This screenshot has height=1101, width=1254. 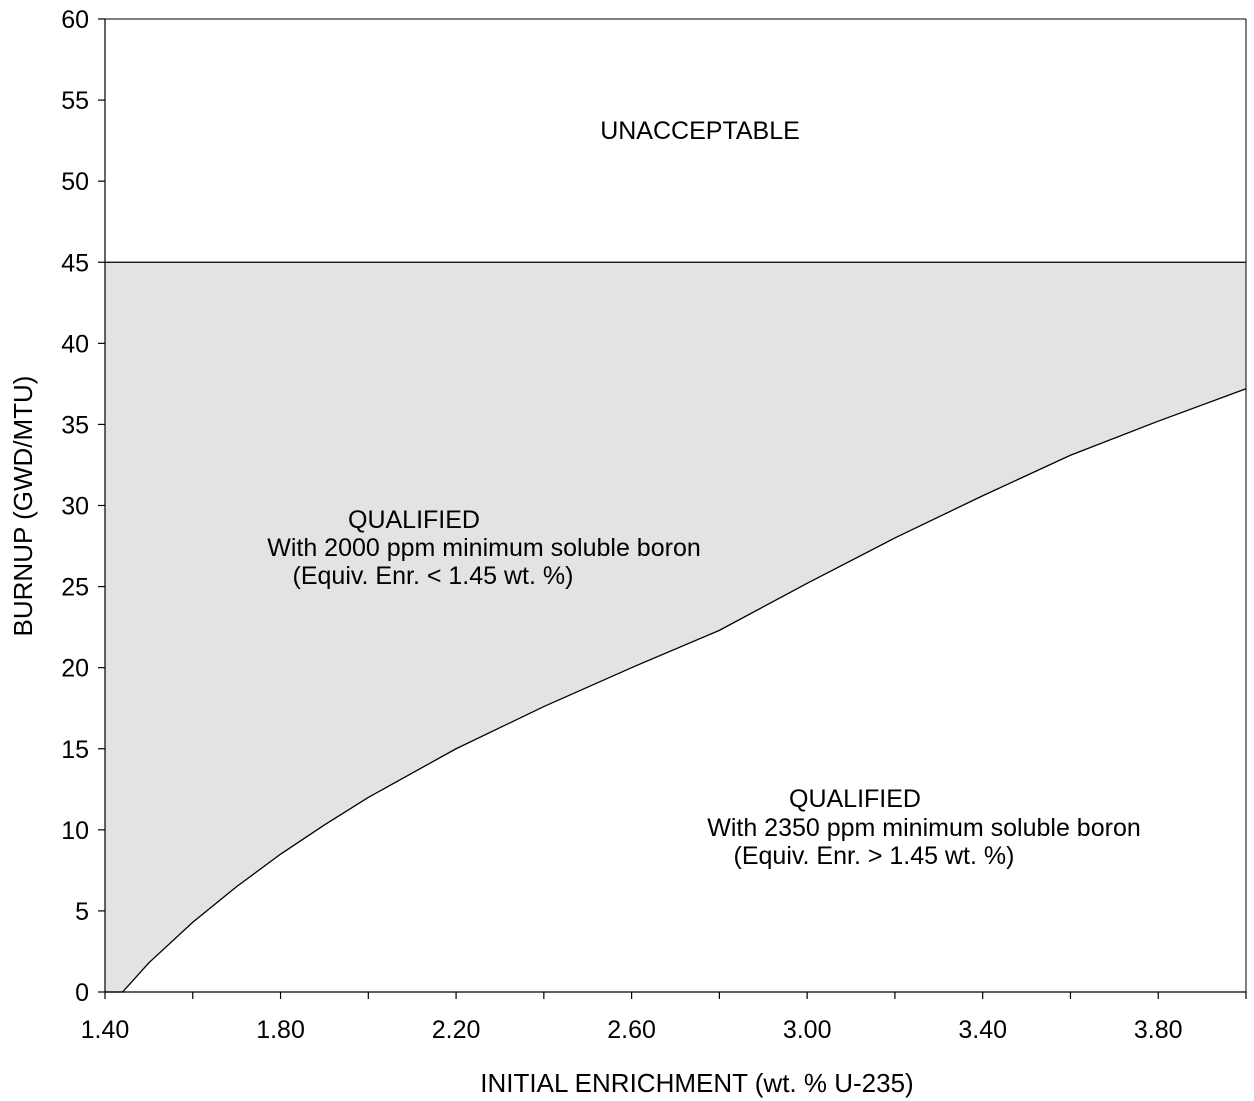 I want to click on region-label-high-title: QUALIFIED, so click(x=855, y=799).